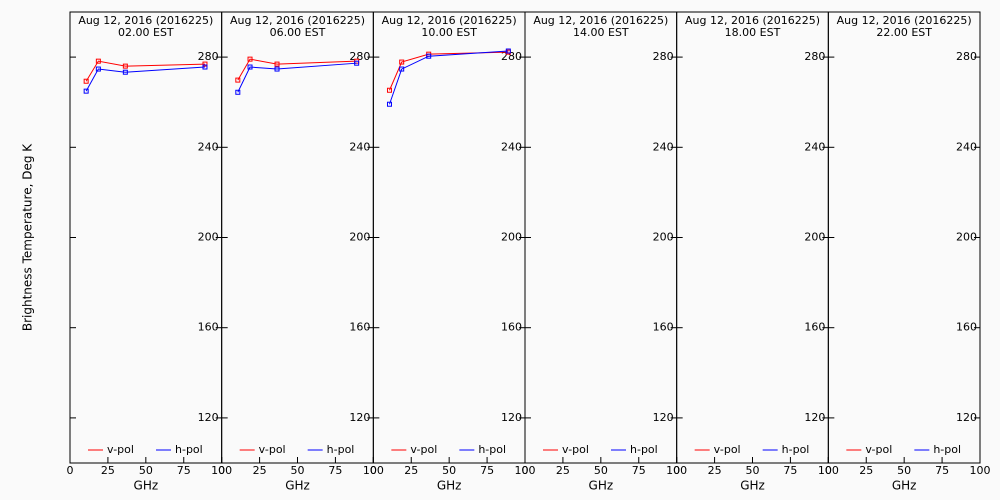 This screenshot has height=500, width=1000. I want to click on panel-subtitle: 22.00 EST, so click(904, 32).